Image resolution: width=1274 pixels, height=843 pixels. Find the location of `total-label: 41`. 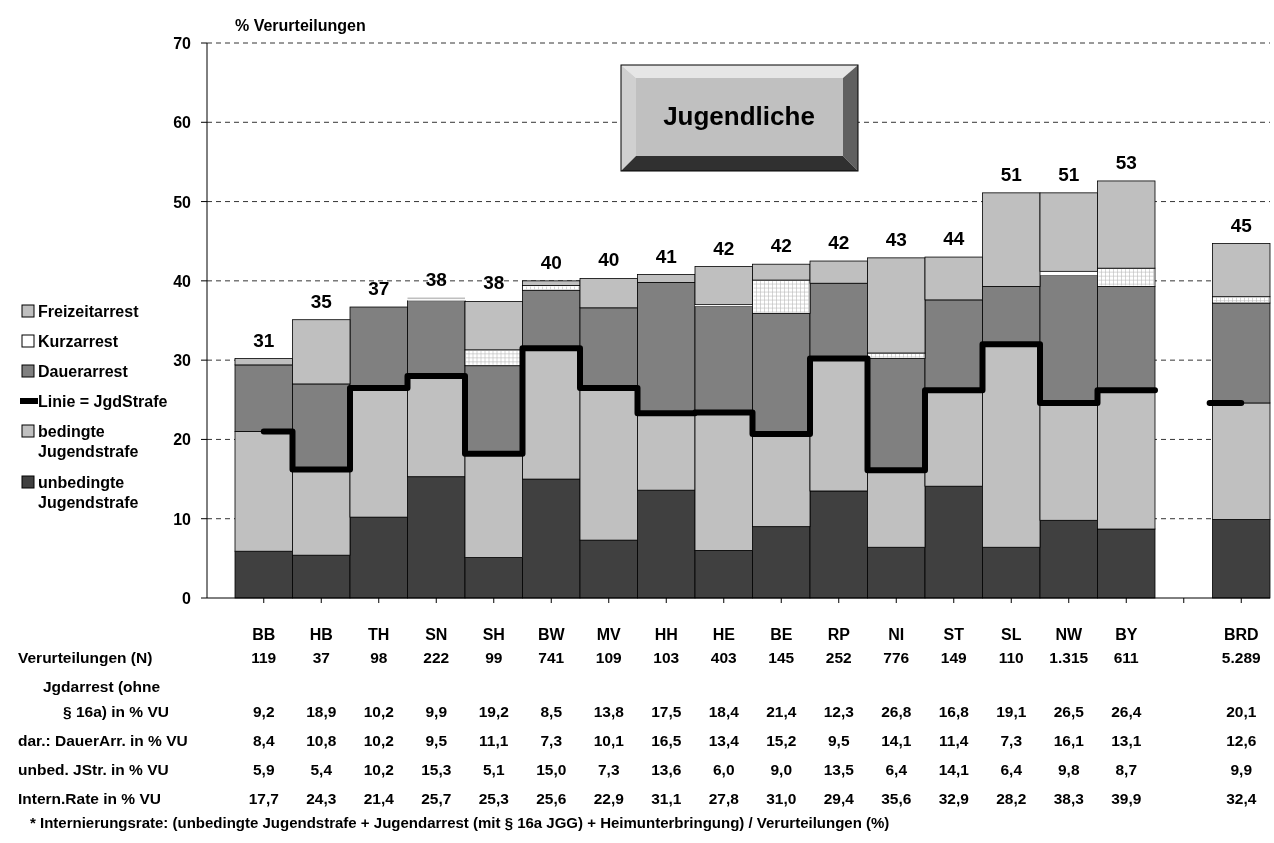

total-label: 41 is located at coordinates (666, 256).